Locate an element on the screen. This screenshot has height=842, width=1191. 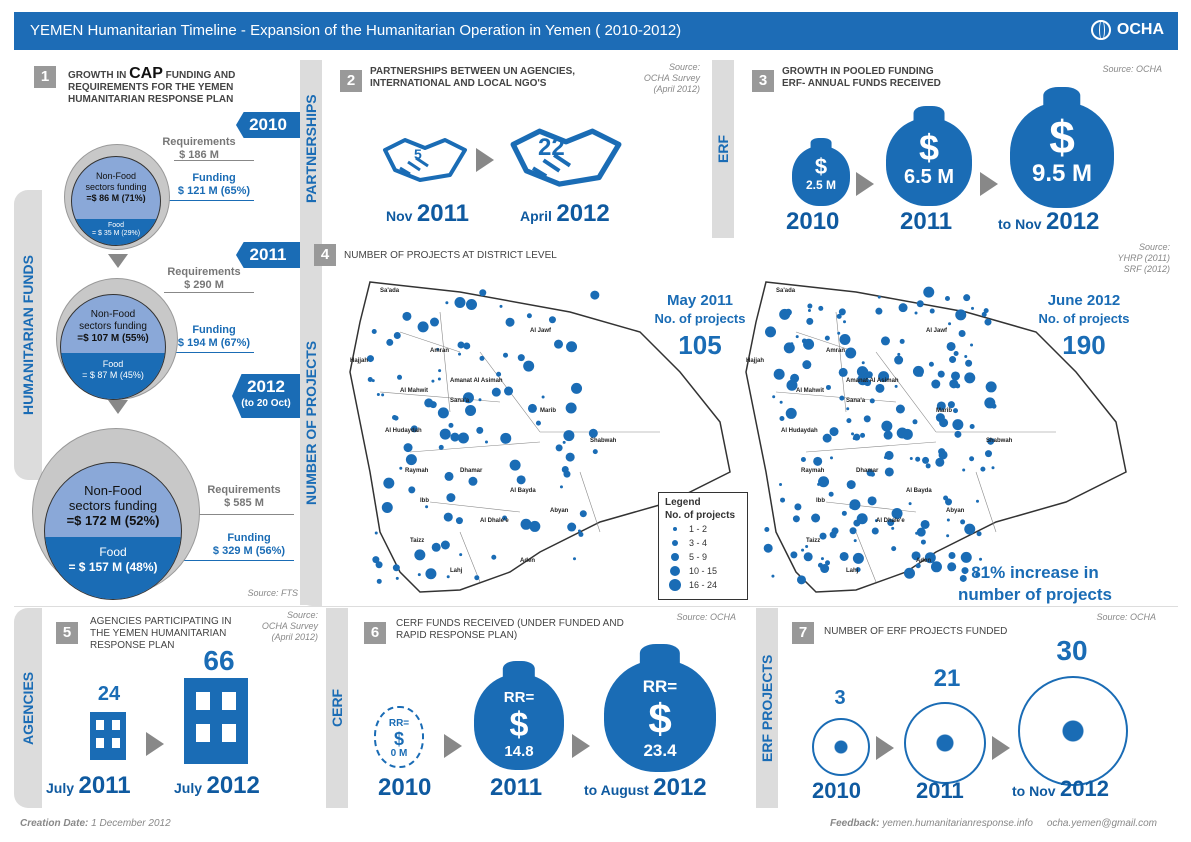
tab-partnerships: PARTNERSHIPS is located at coordinates (311, 149).